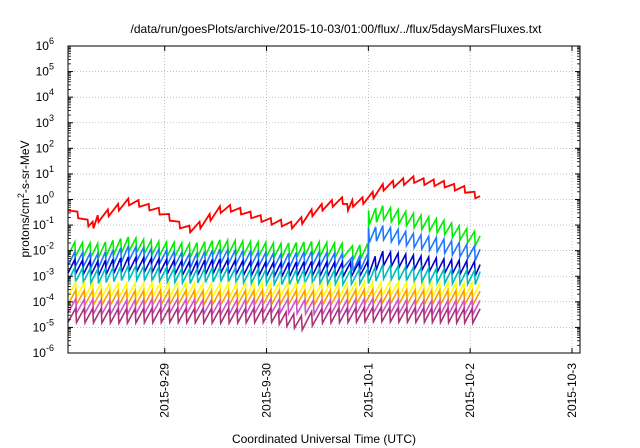 Image resolution: width=640 pixels, height=448 pixels. I want to click on y-tick-exp: -1, so click(50, 220).